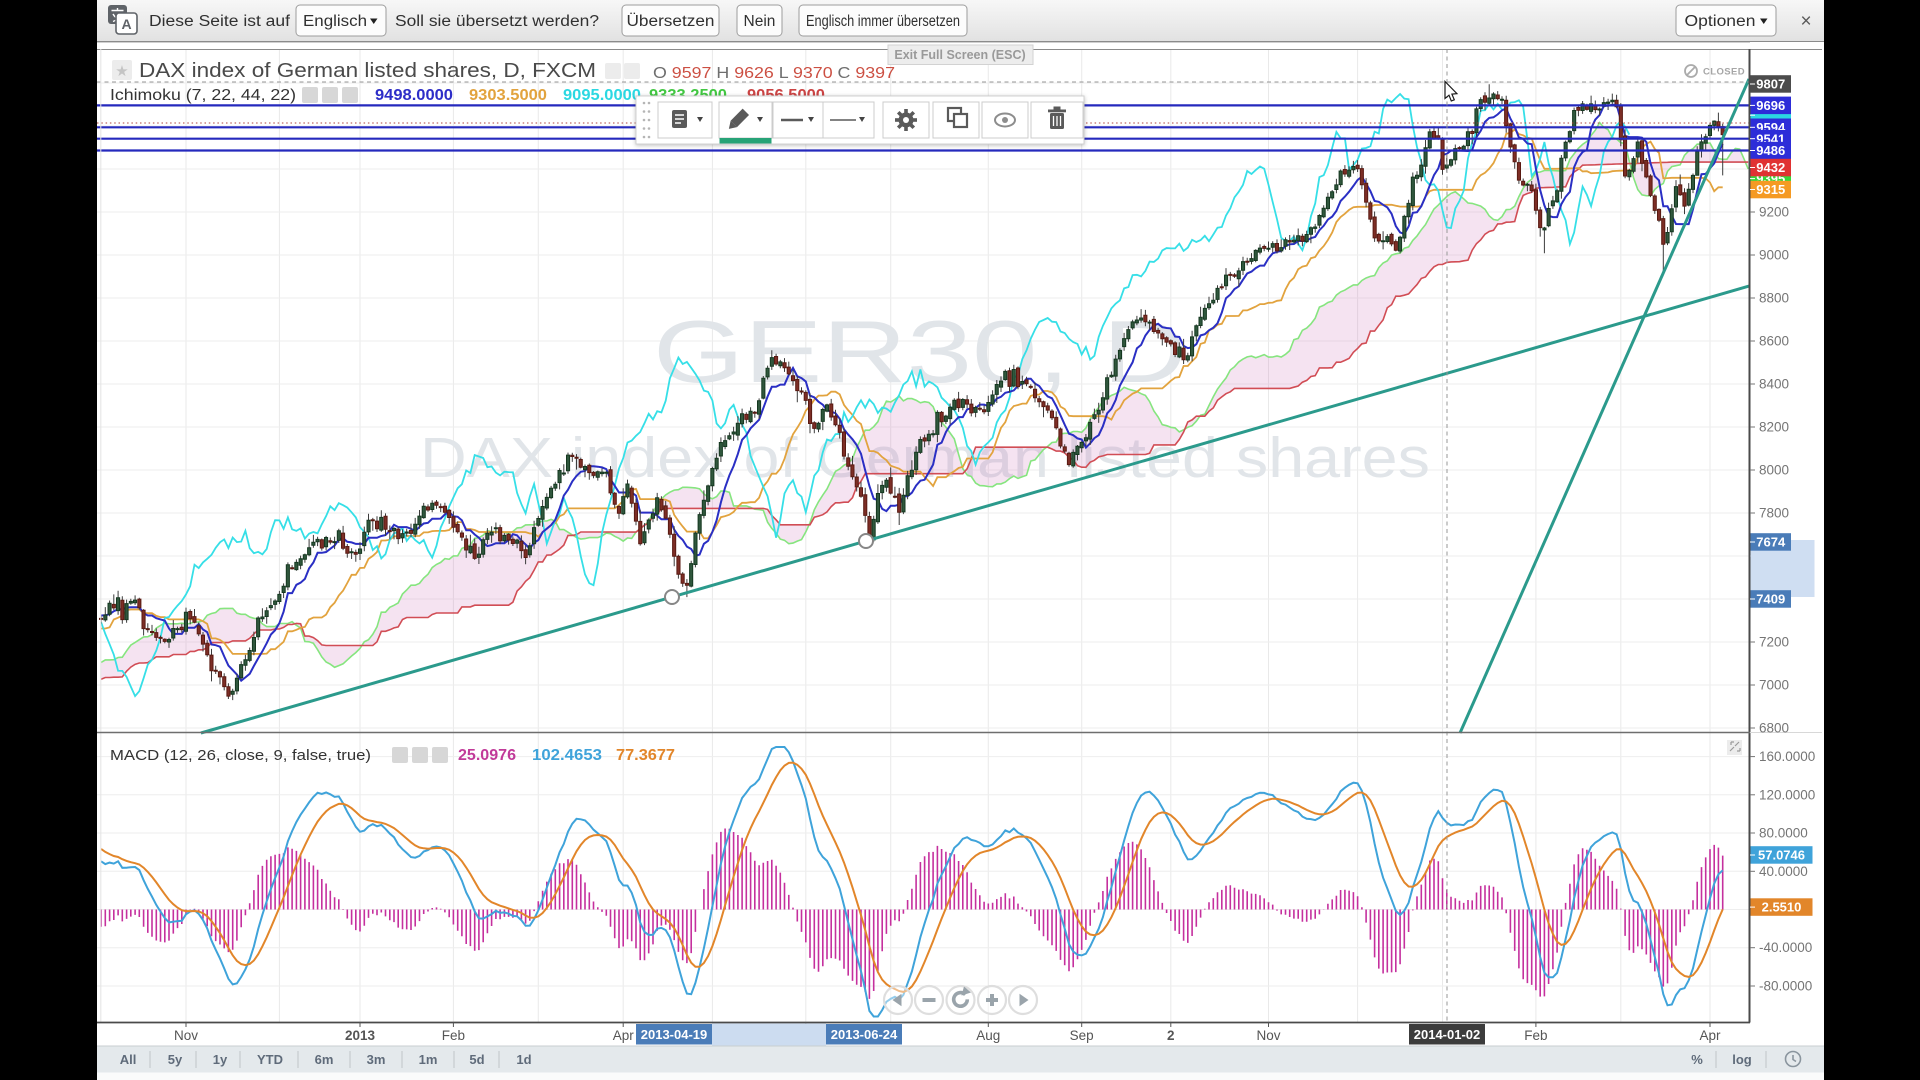 The height and width of the screenshot is (1080, 1920). Describe the element at coordinates (1724, 72) in the screenshot. I see `svg-text: CLOSED` at that location.